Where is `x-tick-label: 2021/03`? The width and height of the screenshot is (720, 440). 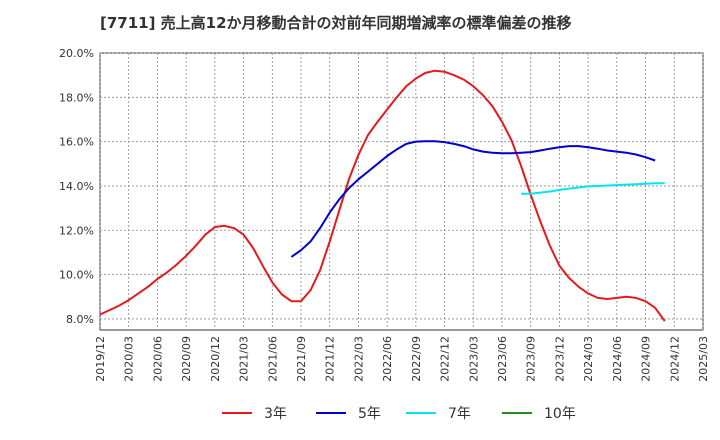
x-tick-label: 2021/03 is located at coordinates (244, 359).